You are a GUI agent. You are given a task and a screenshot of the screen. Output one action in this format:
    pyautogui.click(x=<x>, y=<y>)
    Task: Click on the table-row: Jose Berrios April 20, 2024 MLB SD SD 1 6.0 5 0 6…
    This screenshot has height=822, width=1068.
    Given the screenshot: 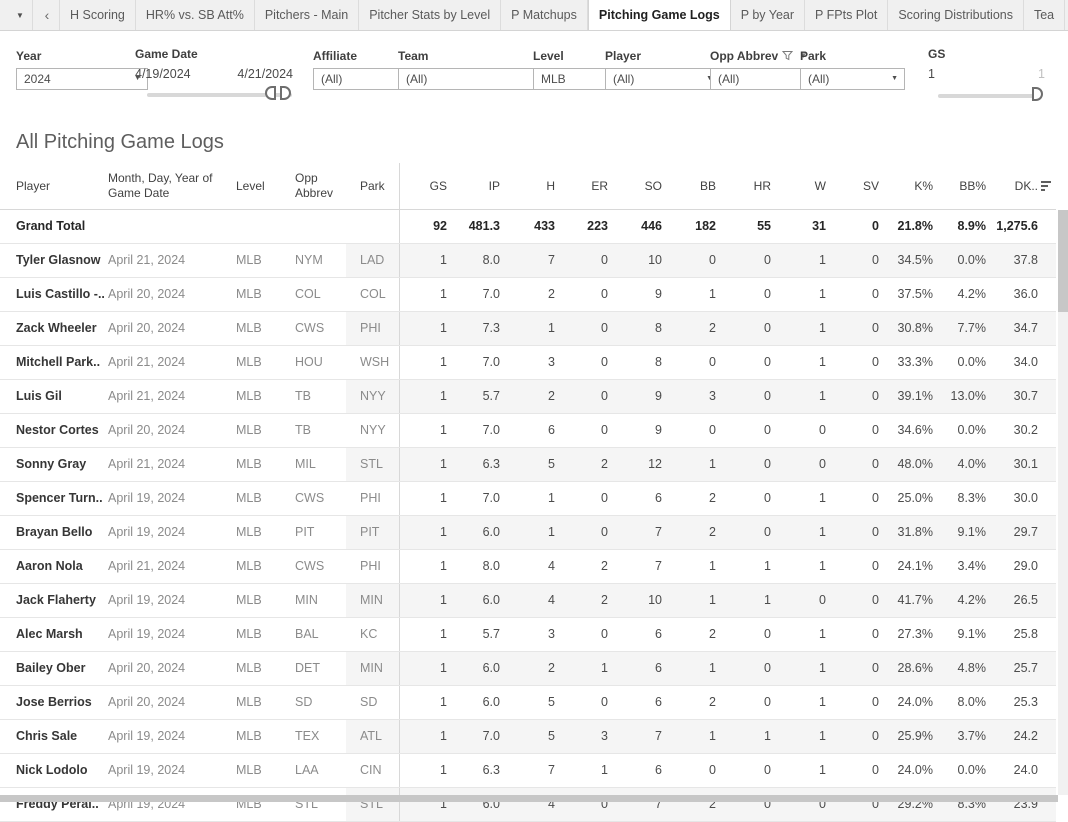 What is the action you would take?
    pyautogui.click(x=528, y=703)
    